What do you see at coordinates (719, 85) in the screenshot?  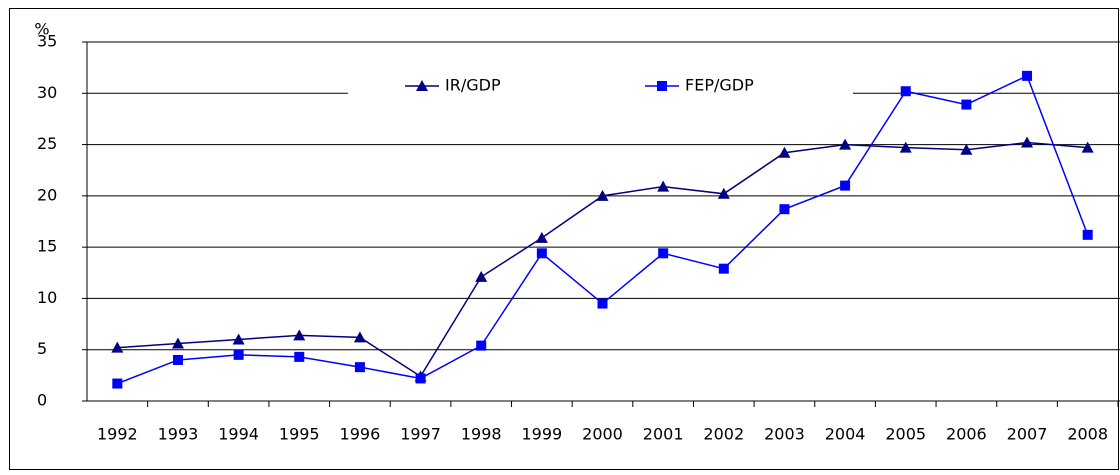 I see `legend-label: FEP/GDP` at bounding box center [719, 85].